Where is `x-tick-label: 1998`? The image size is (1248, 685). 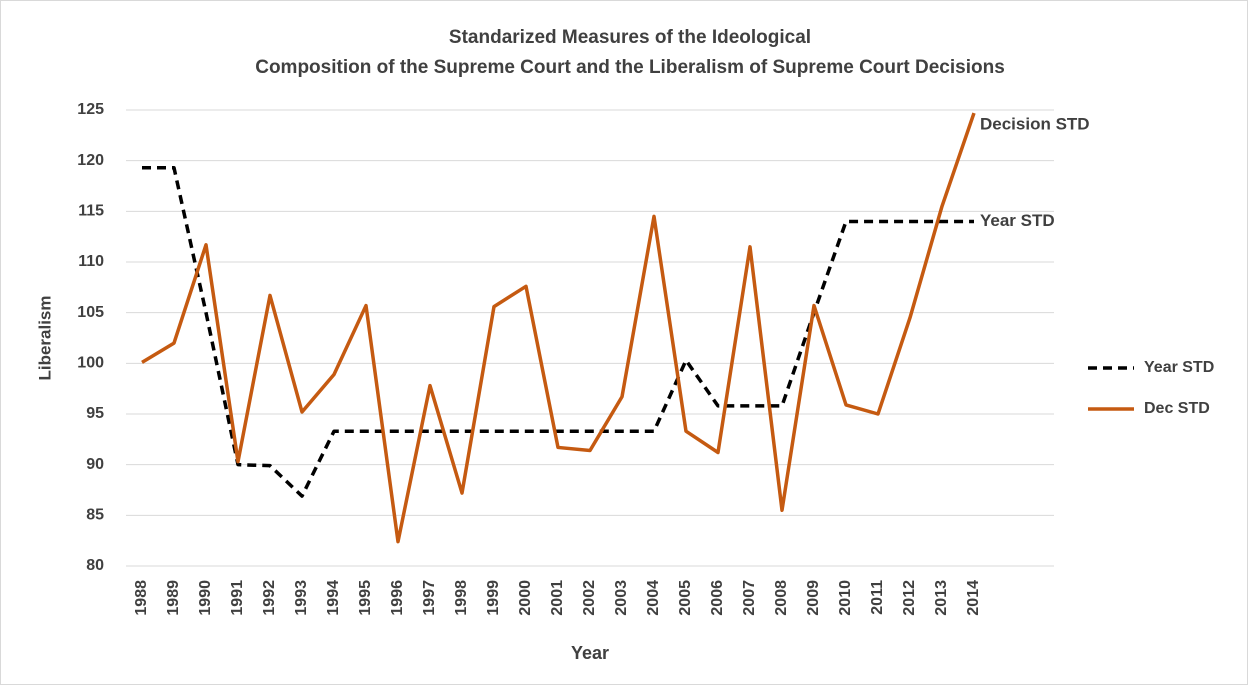 x-tick-label: 1998 is located at coordinates (461, 598).